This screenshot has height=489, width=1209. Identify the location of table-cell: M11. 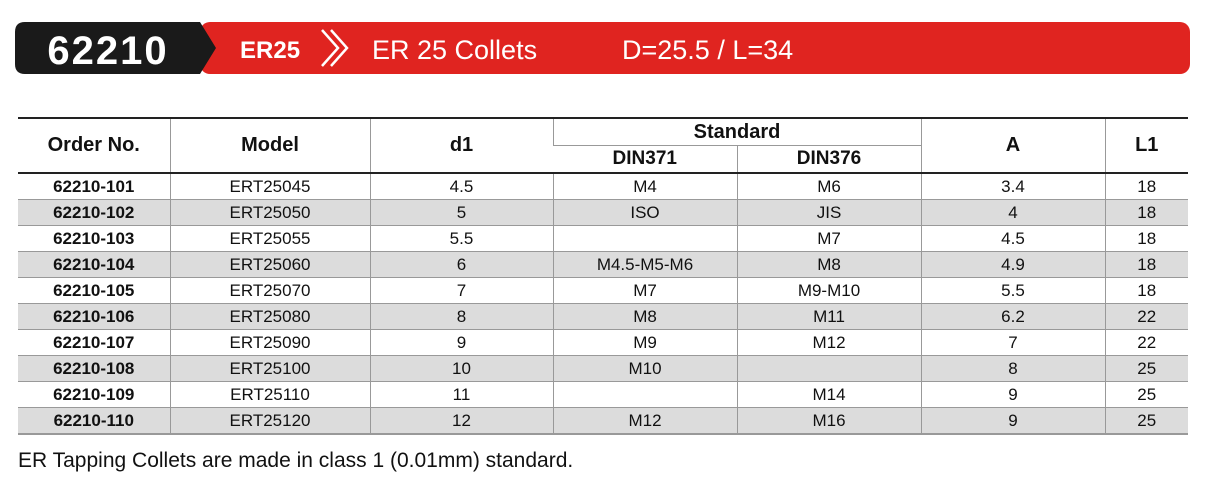
(828, 316).